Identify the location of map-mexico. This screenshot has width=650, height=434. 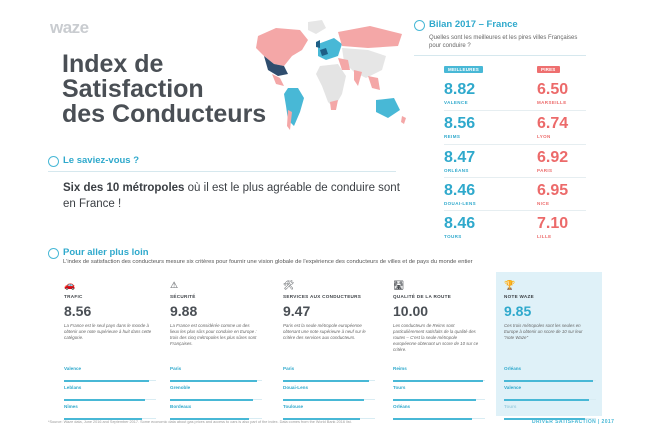
(278, 80).